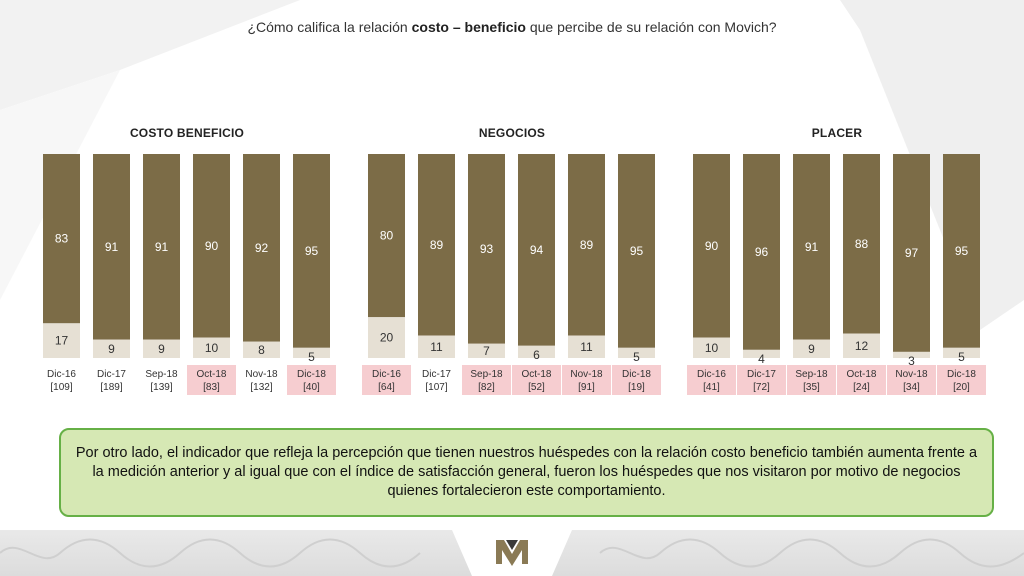 The image size is (1024, 576). What do you see at coordinates (311, 387) in the screenshot?
I see `base-size-label: [40]` at bounding box center [311, 387].